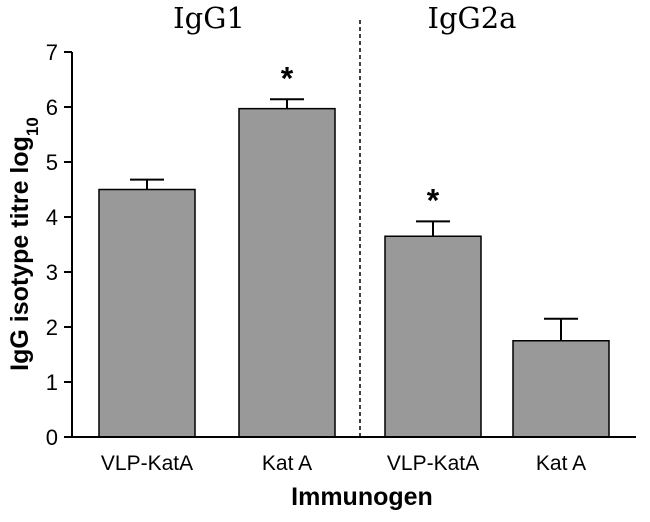 Image resolution: width=650 pixels, height=522 pixels. Describe the element at coordinates (52, 52) in the screenshot. I see `y-tick-label-7: 7` at that location.